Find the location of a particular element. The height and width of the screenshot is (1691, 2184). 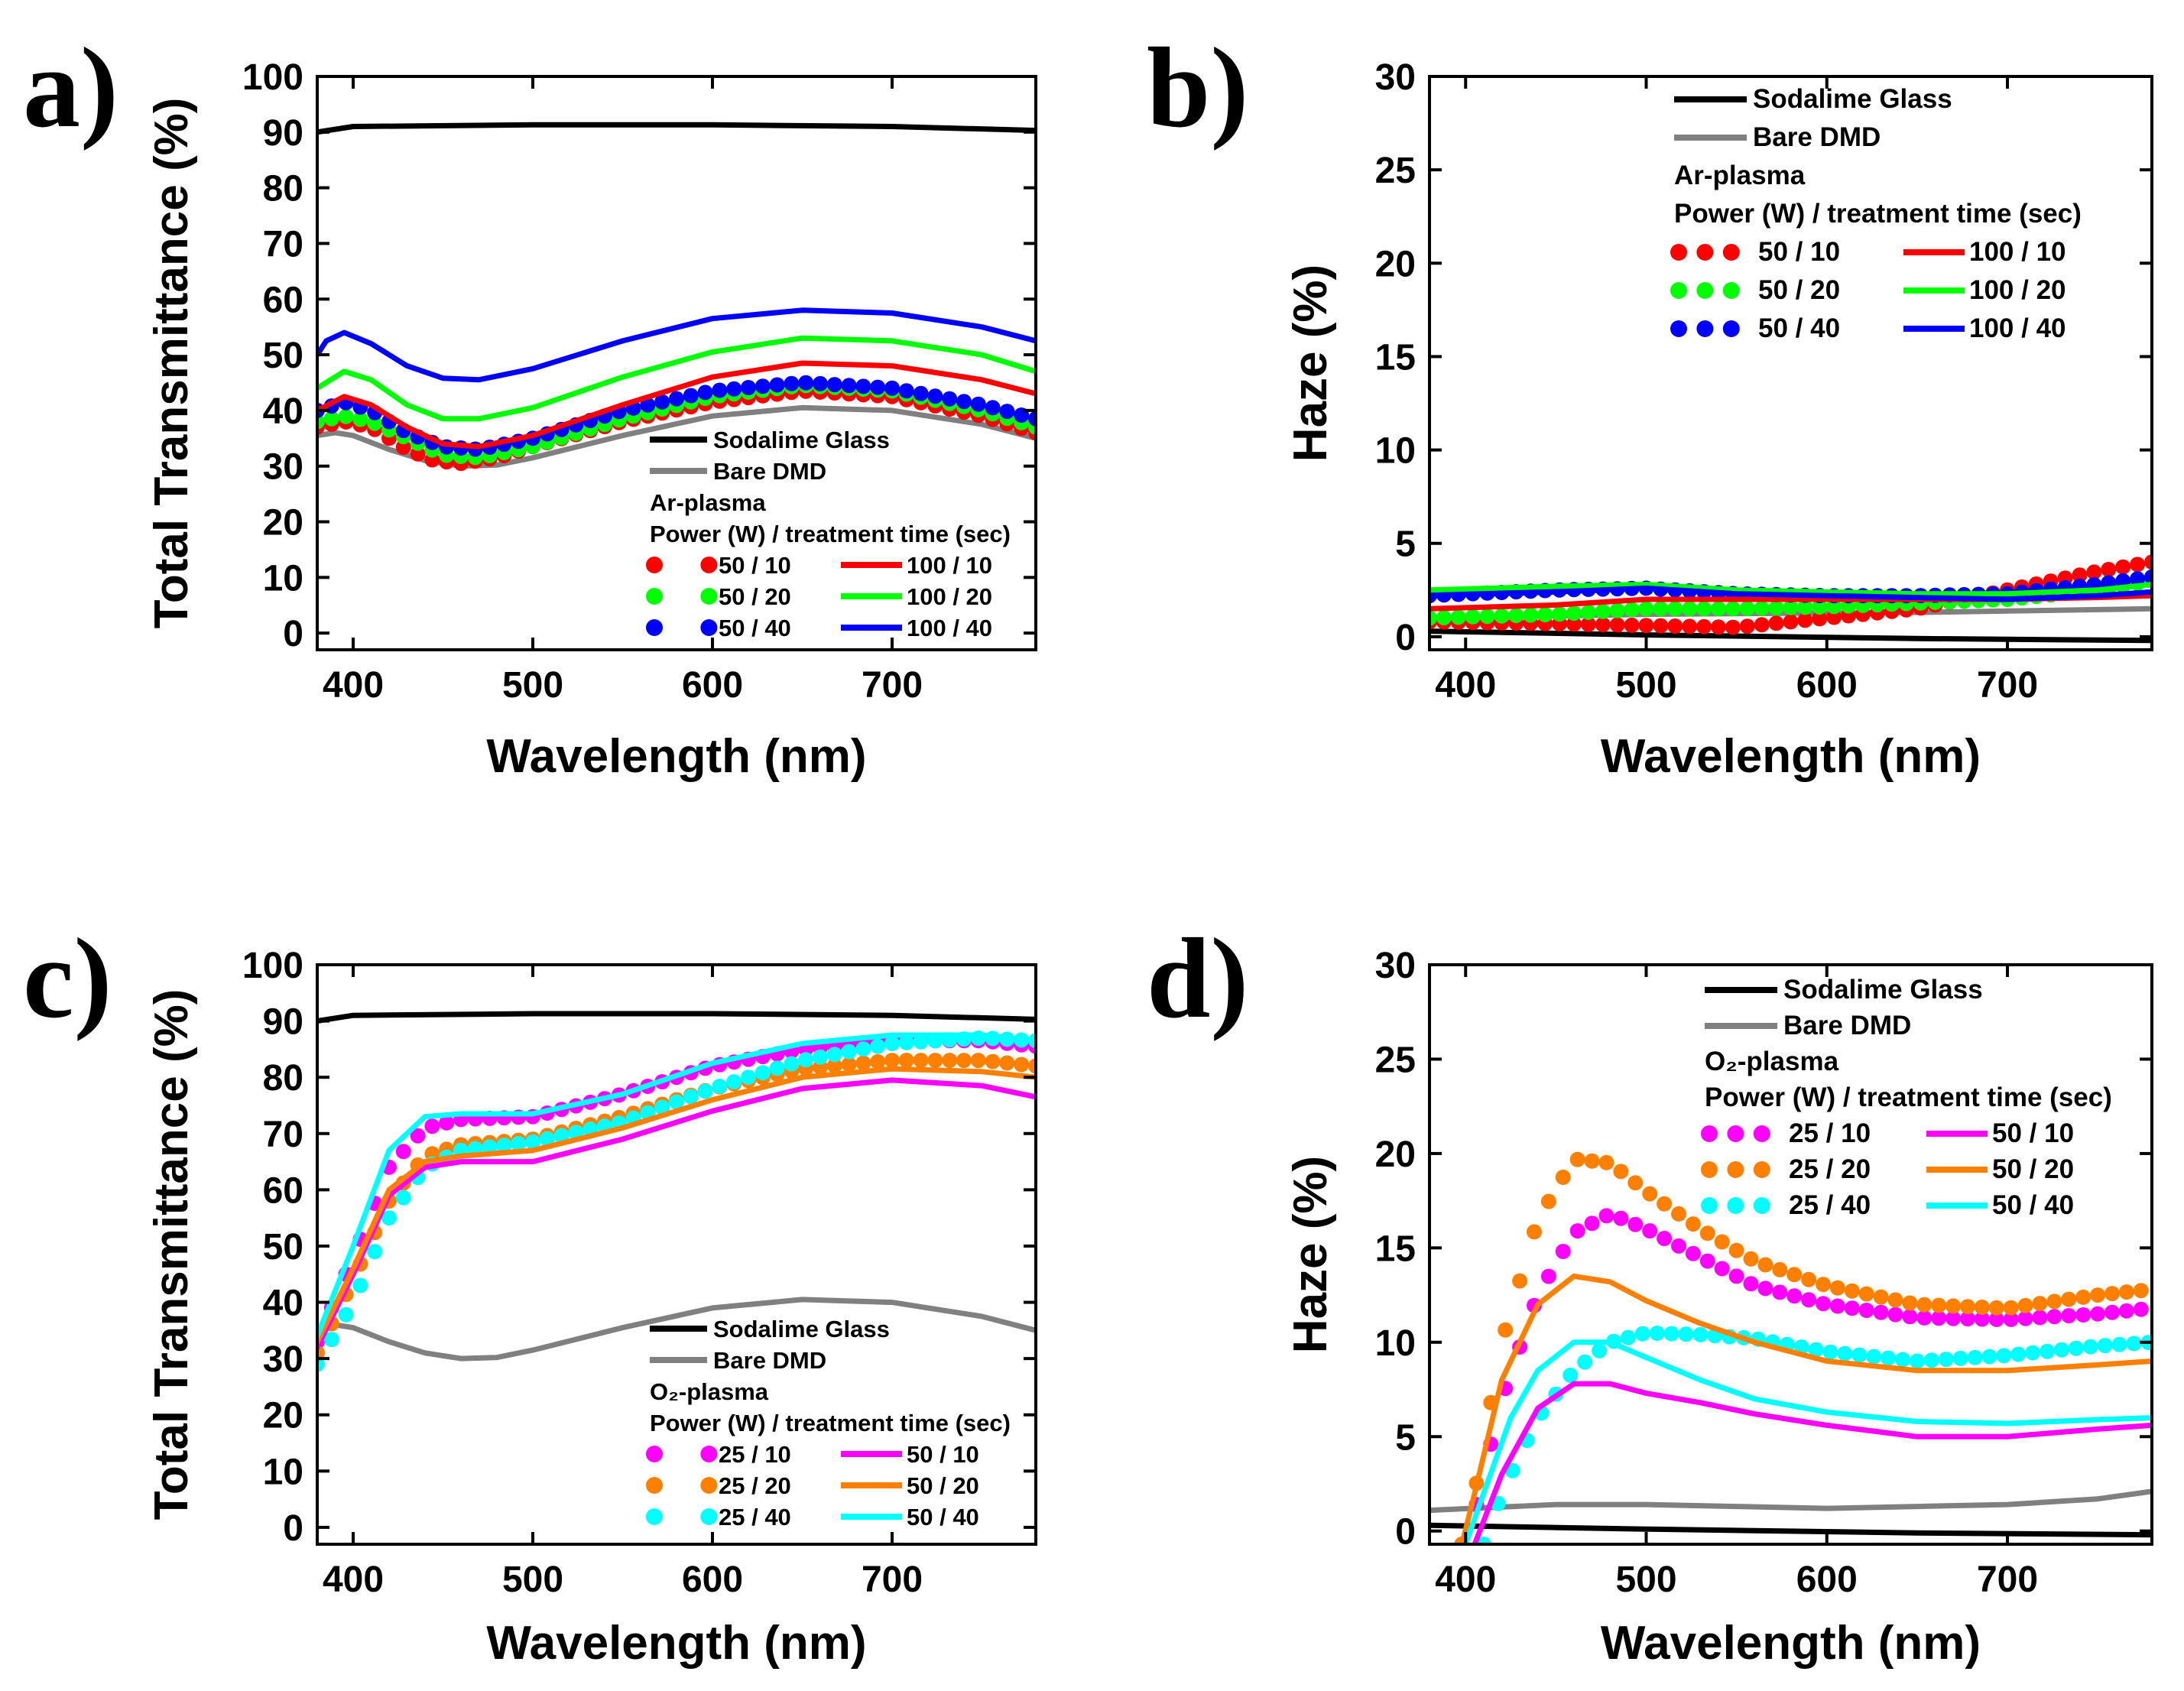

y-tick-label: 0 is located at coordinates (293, 1528).